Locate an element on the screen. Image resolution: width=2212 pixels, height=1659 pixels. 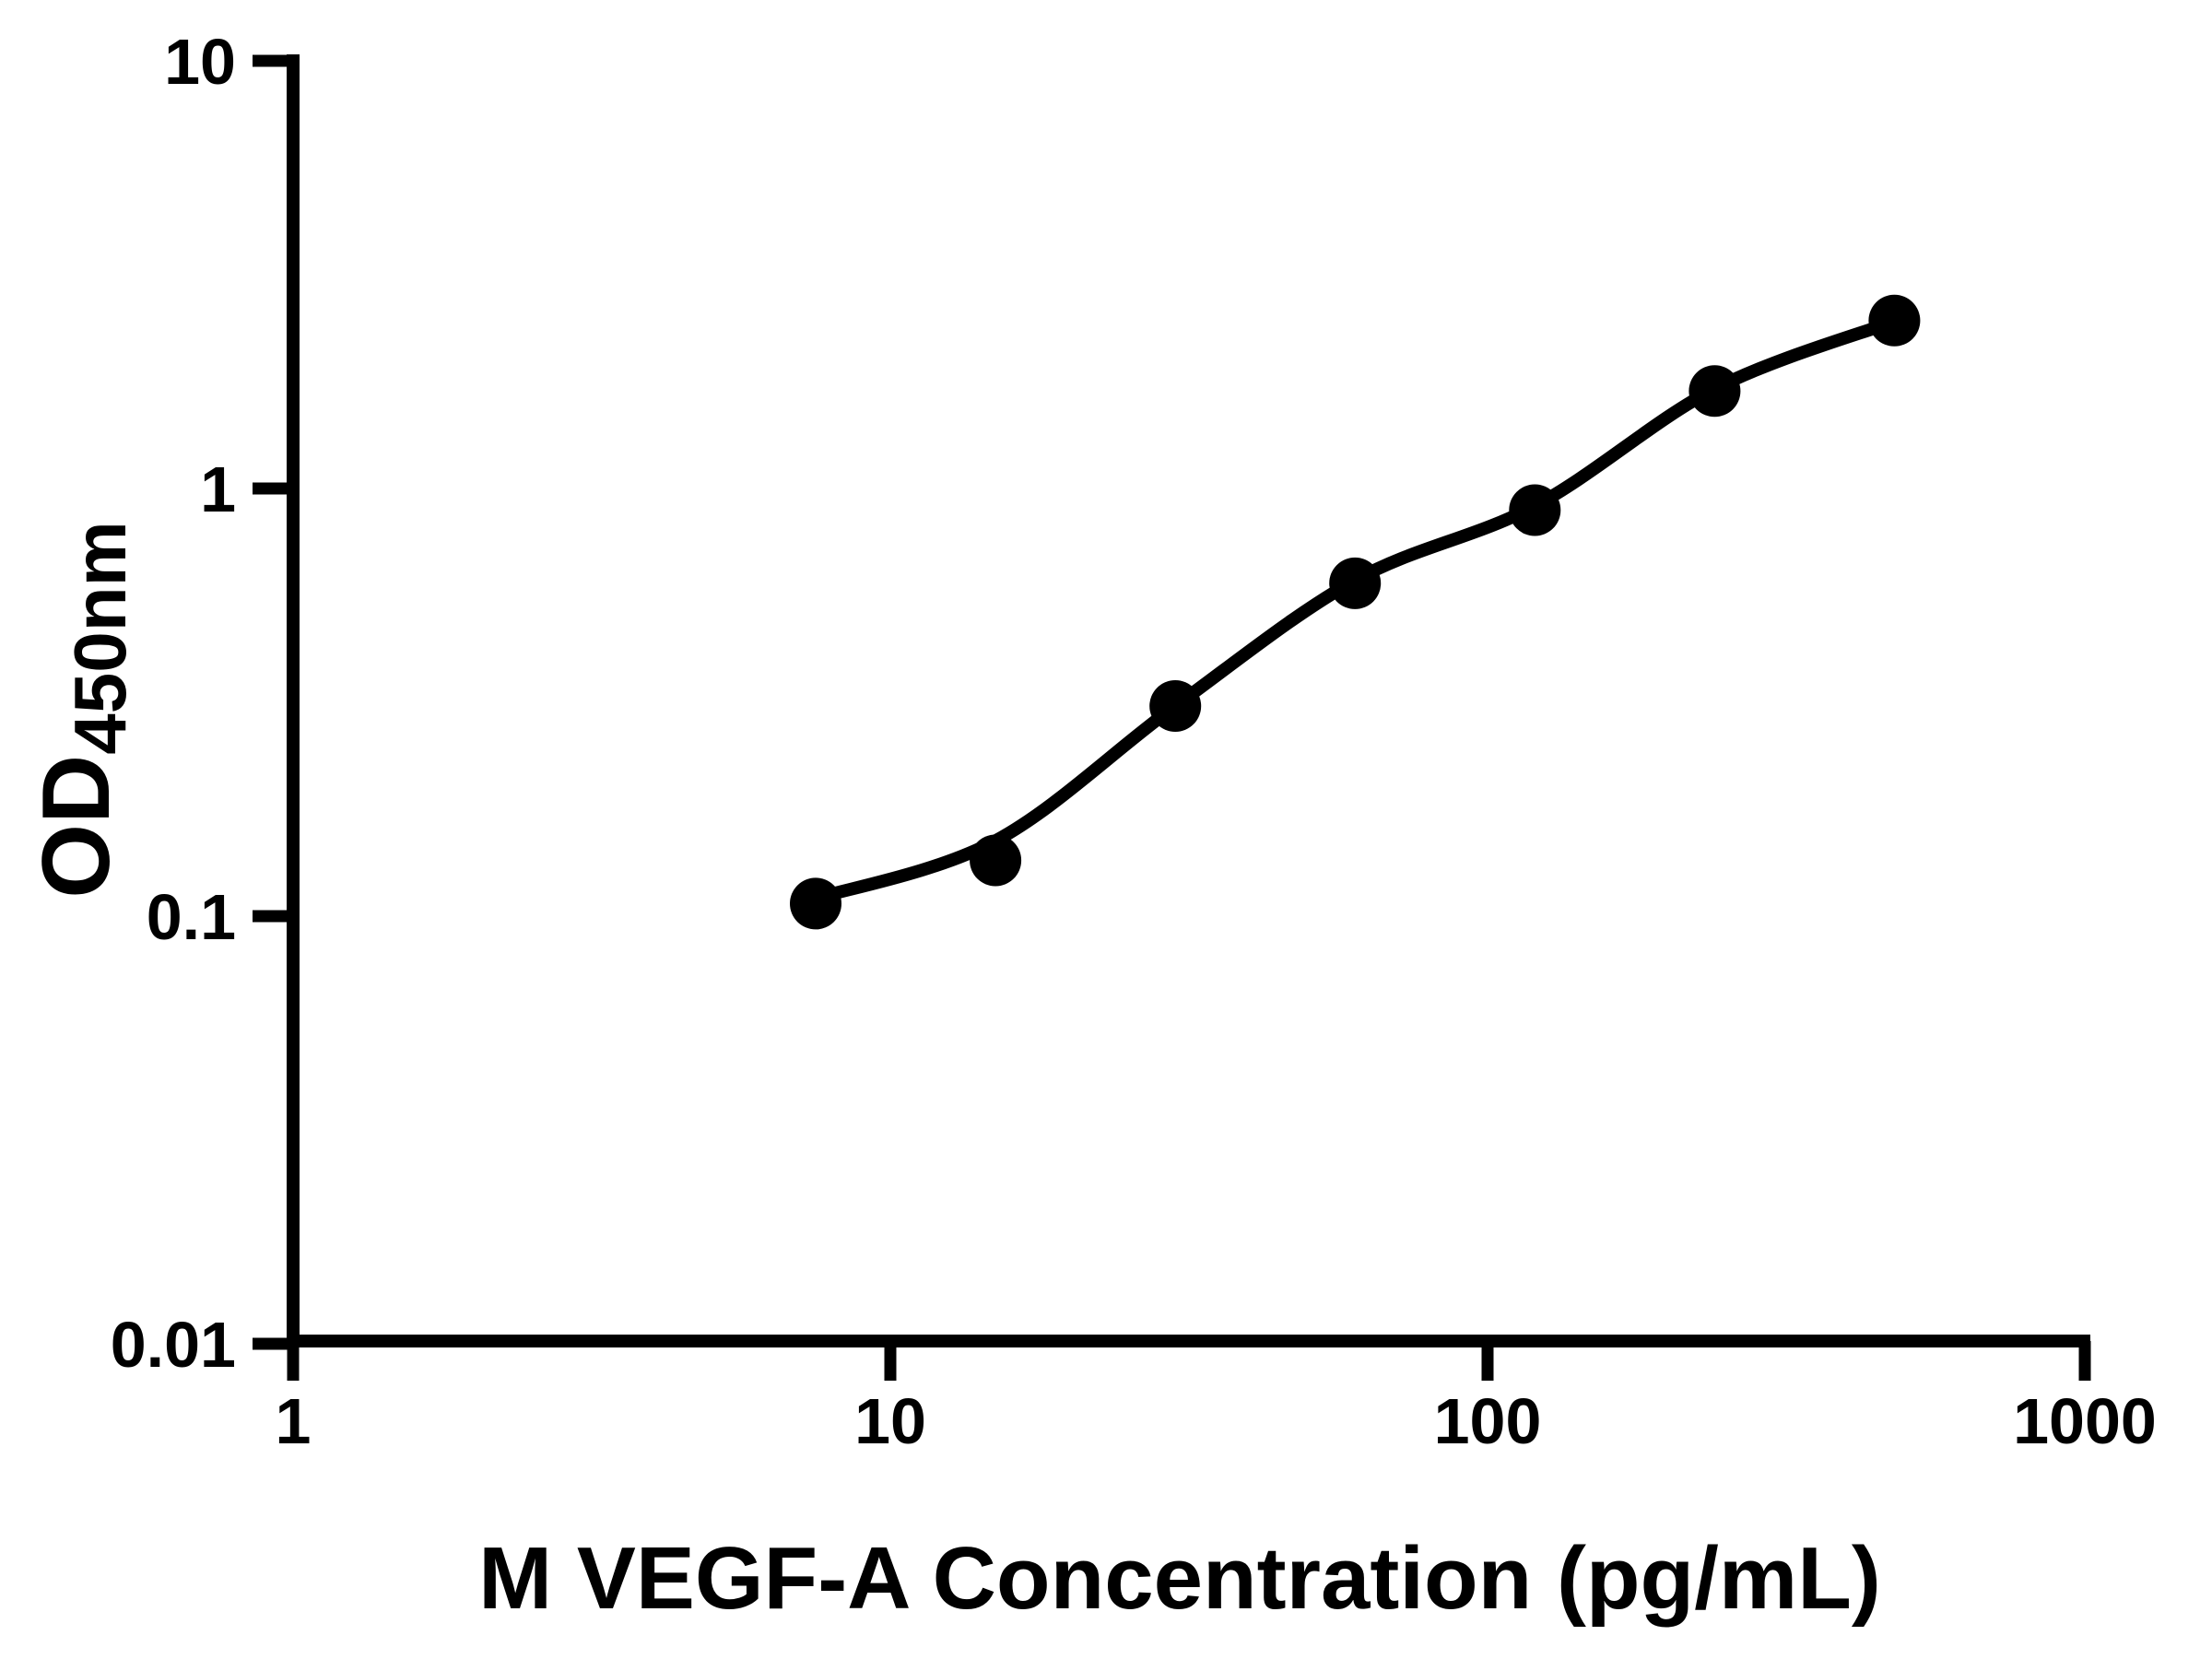
y-tick-labels: 10 1 0.1 0.01 is located at coordinates (173, 703).